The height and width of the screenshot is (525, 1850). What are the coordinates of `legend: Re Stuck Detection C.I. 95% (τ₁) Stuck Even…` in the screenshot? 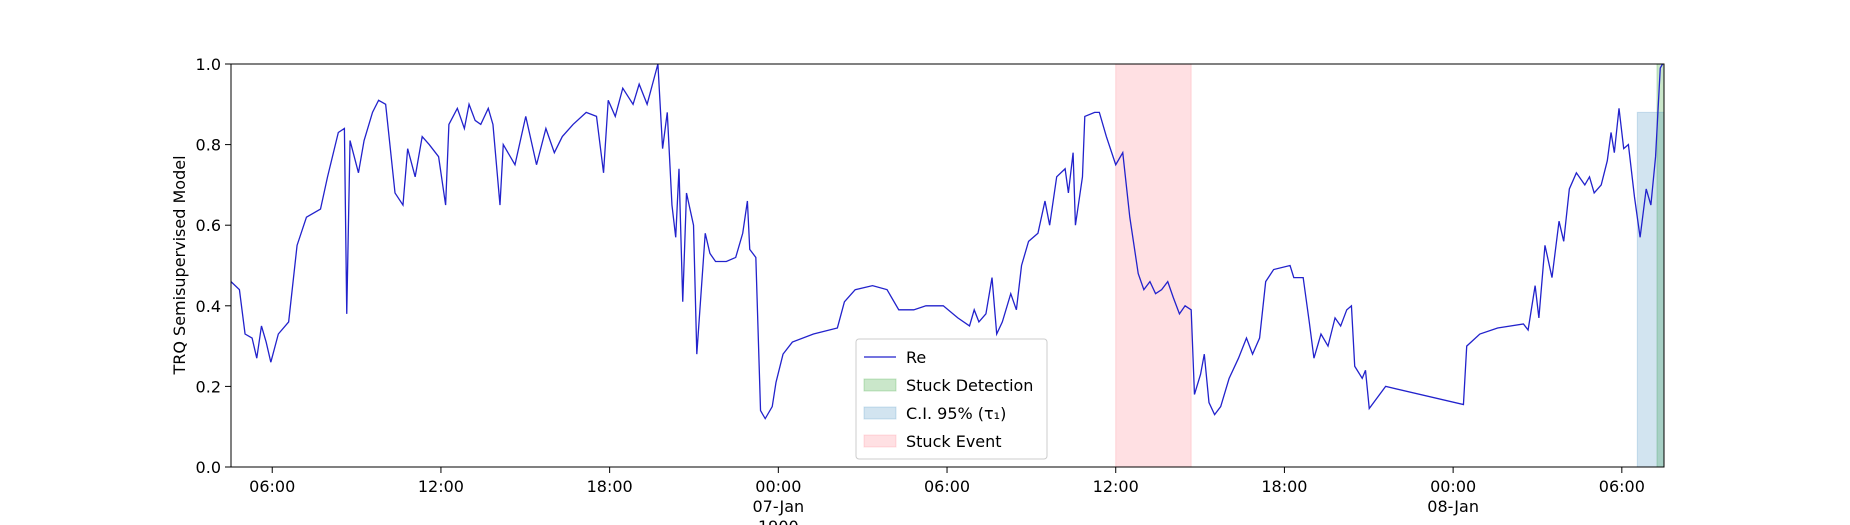 It's located at (951, 399).